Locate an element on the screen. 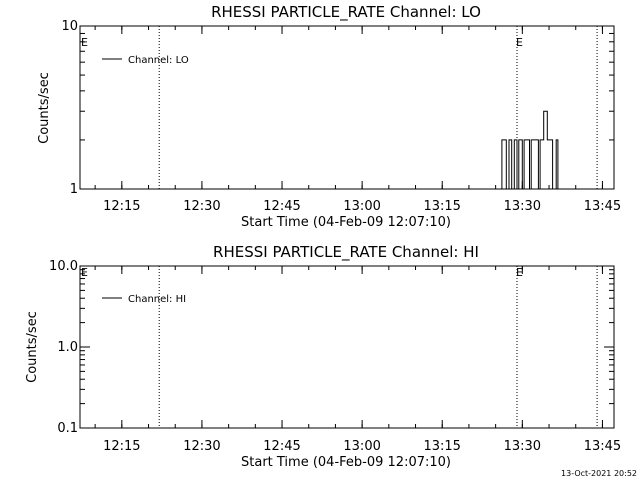 The width and height of the screenshot is (640, 480). legend: Channel: LO is located at coordinates (145, 60).